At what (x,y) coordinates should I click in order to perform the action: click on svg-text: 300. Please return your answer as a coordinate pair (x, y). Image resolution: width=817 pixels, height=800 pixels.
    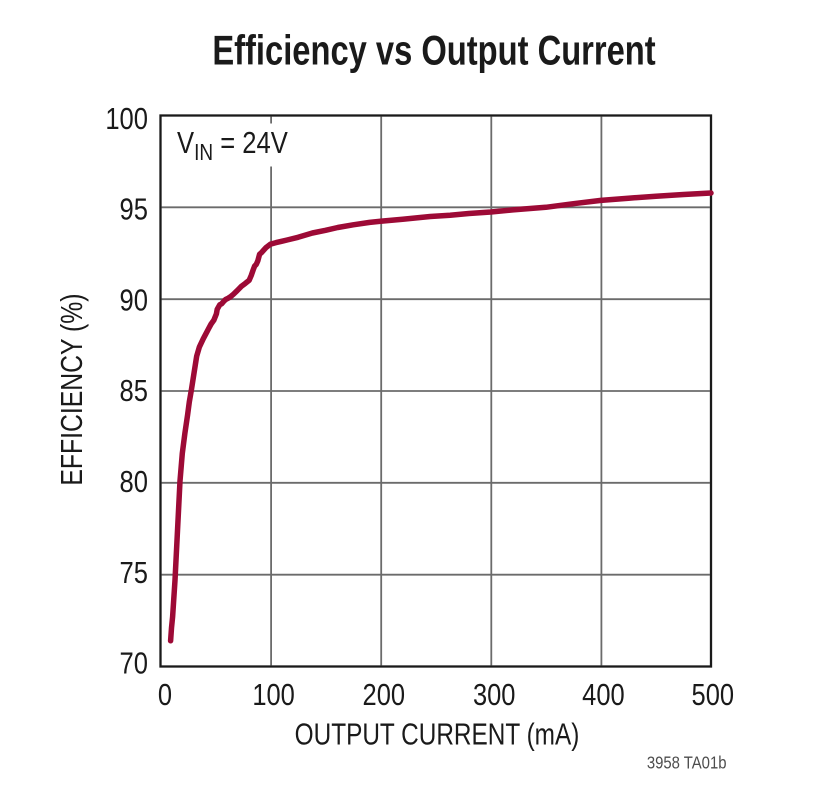
    Looking at the image, I should click on (494, 695).